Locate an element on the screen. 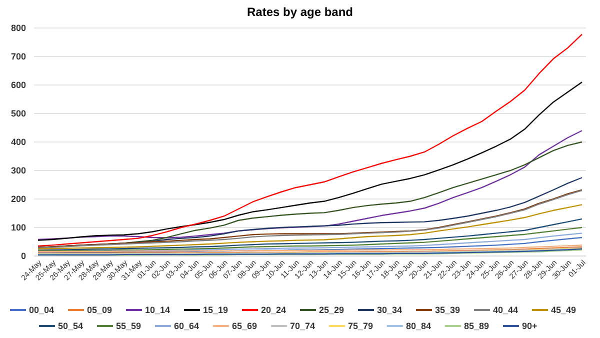  y-tick-label: 0 is located at coordinates (23, 255).